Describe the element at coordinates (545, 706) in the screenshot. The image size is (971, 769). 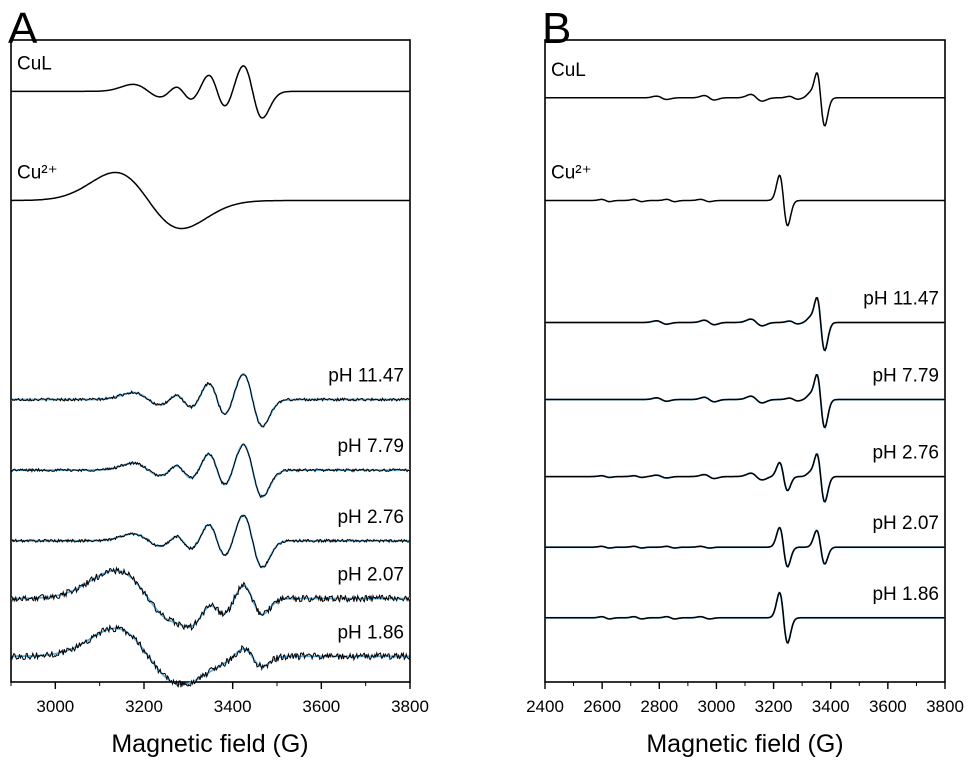
I see `x-tick-label: 2400` at that location.